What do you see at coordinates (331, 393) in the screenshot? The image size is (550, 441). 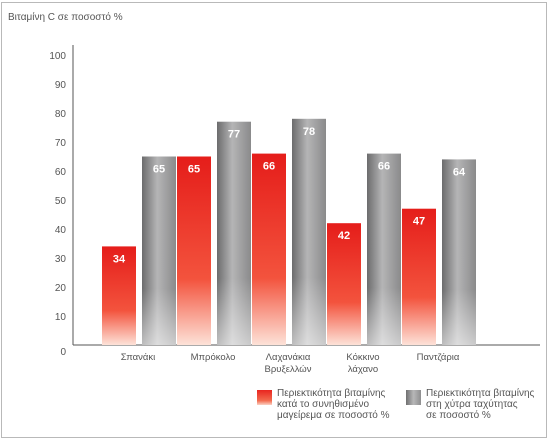 I see `legend-red-line-1: Περιεκτικότητα βιταμίνης` at bounding box center [331, 393].